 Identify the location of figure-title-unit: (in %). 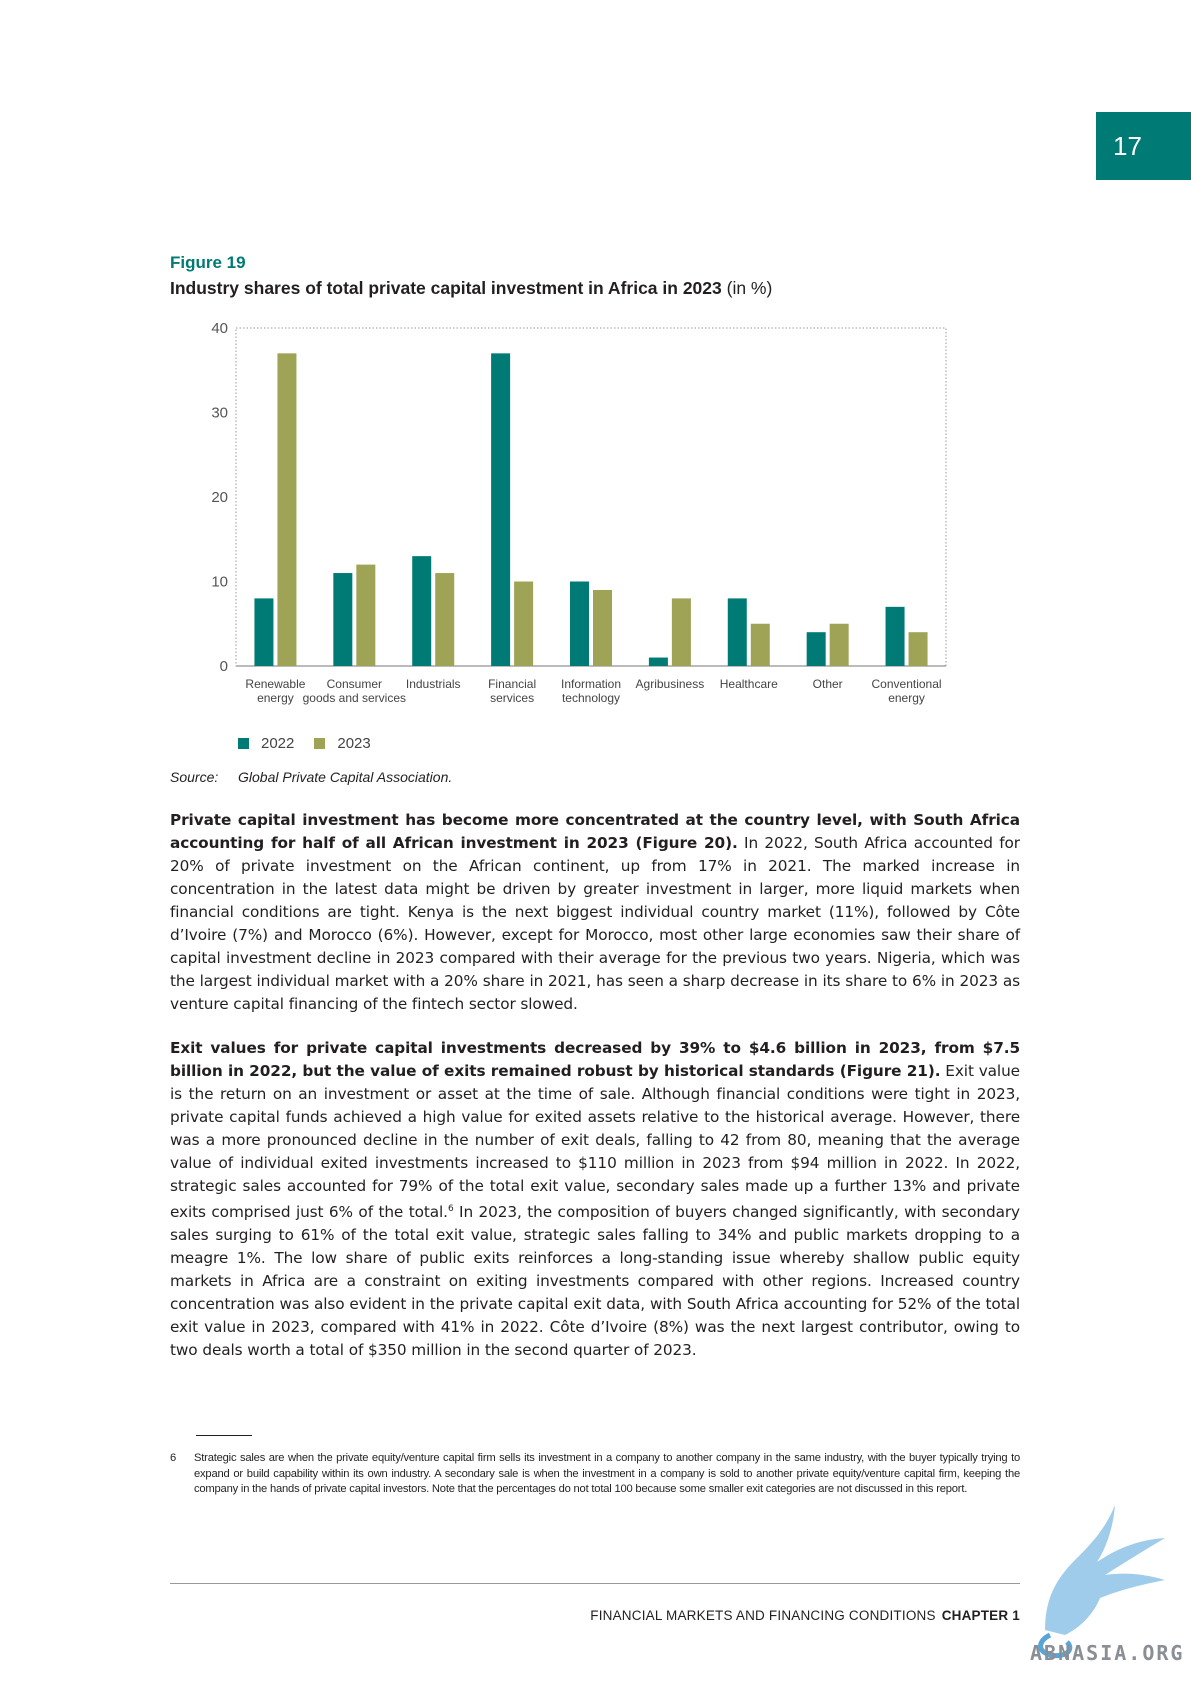
(747, 288).